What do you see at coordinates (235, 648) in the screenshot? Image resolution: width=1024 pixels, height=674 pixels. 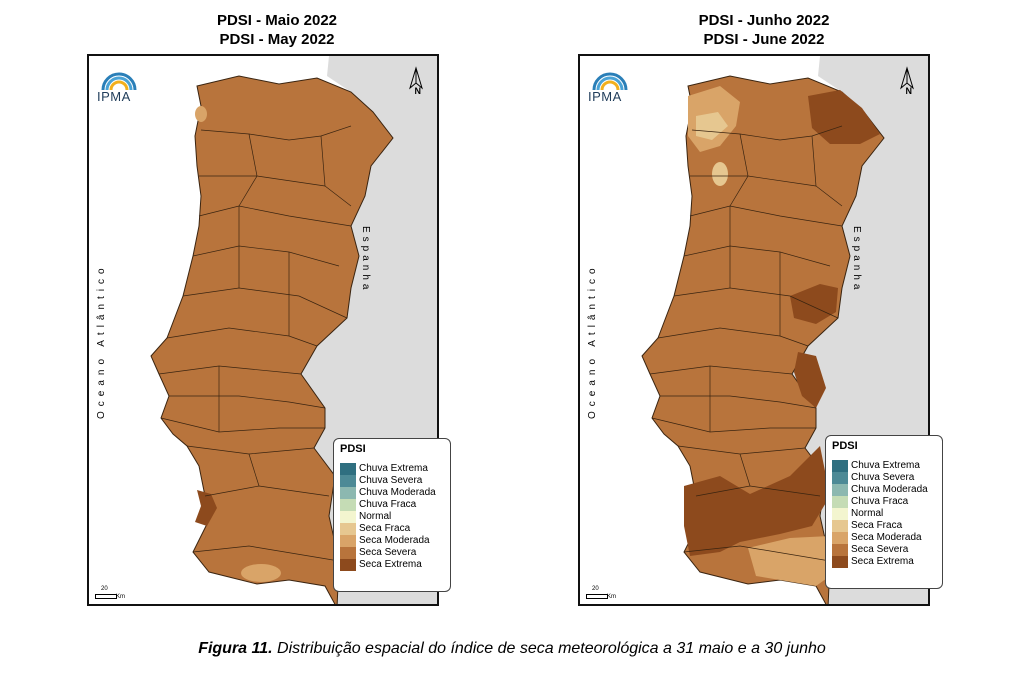 I see `caption-label: Figura 11.` at bounding box center [235, 648].